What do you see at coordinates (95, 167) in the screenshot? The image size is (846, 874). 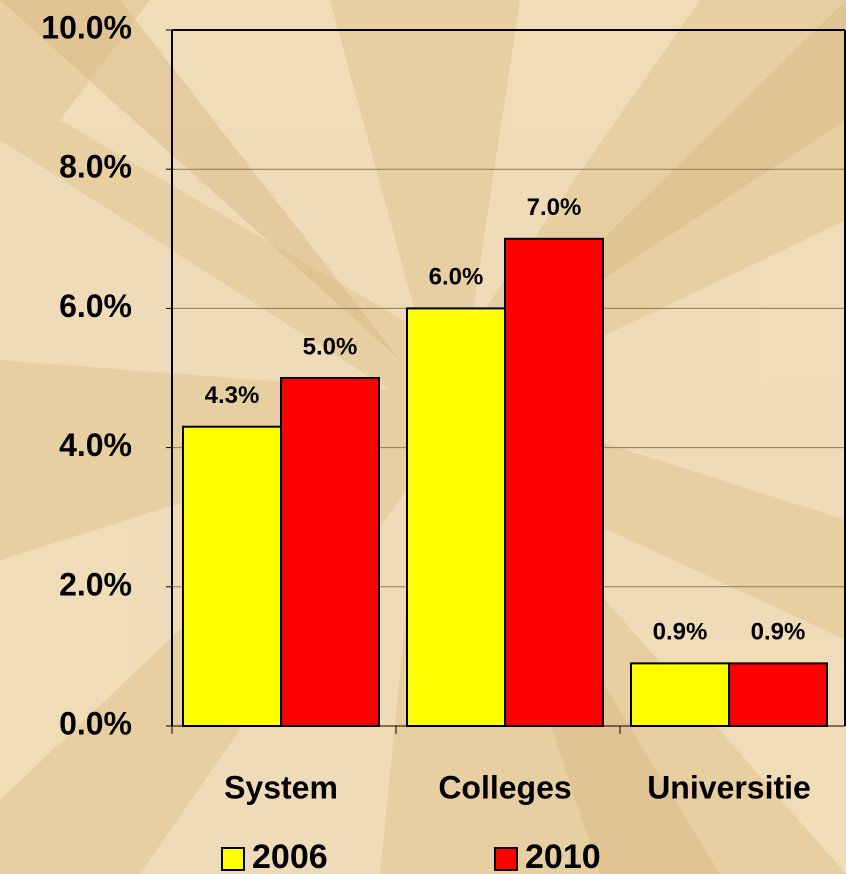 I see `y-tick-label: 8.0%` at bounding box center [95, 167].